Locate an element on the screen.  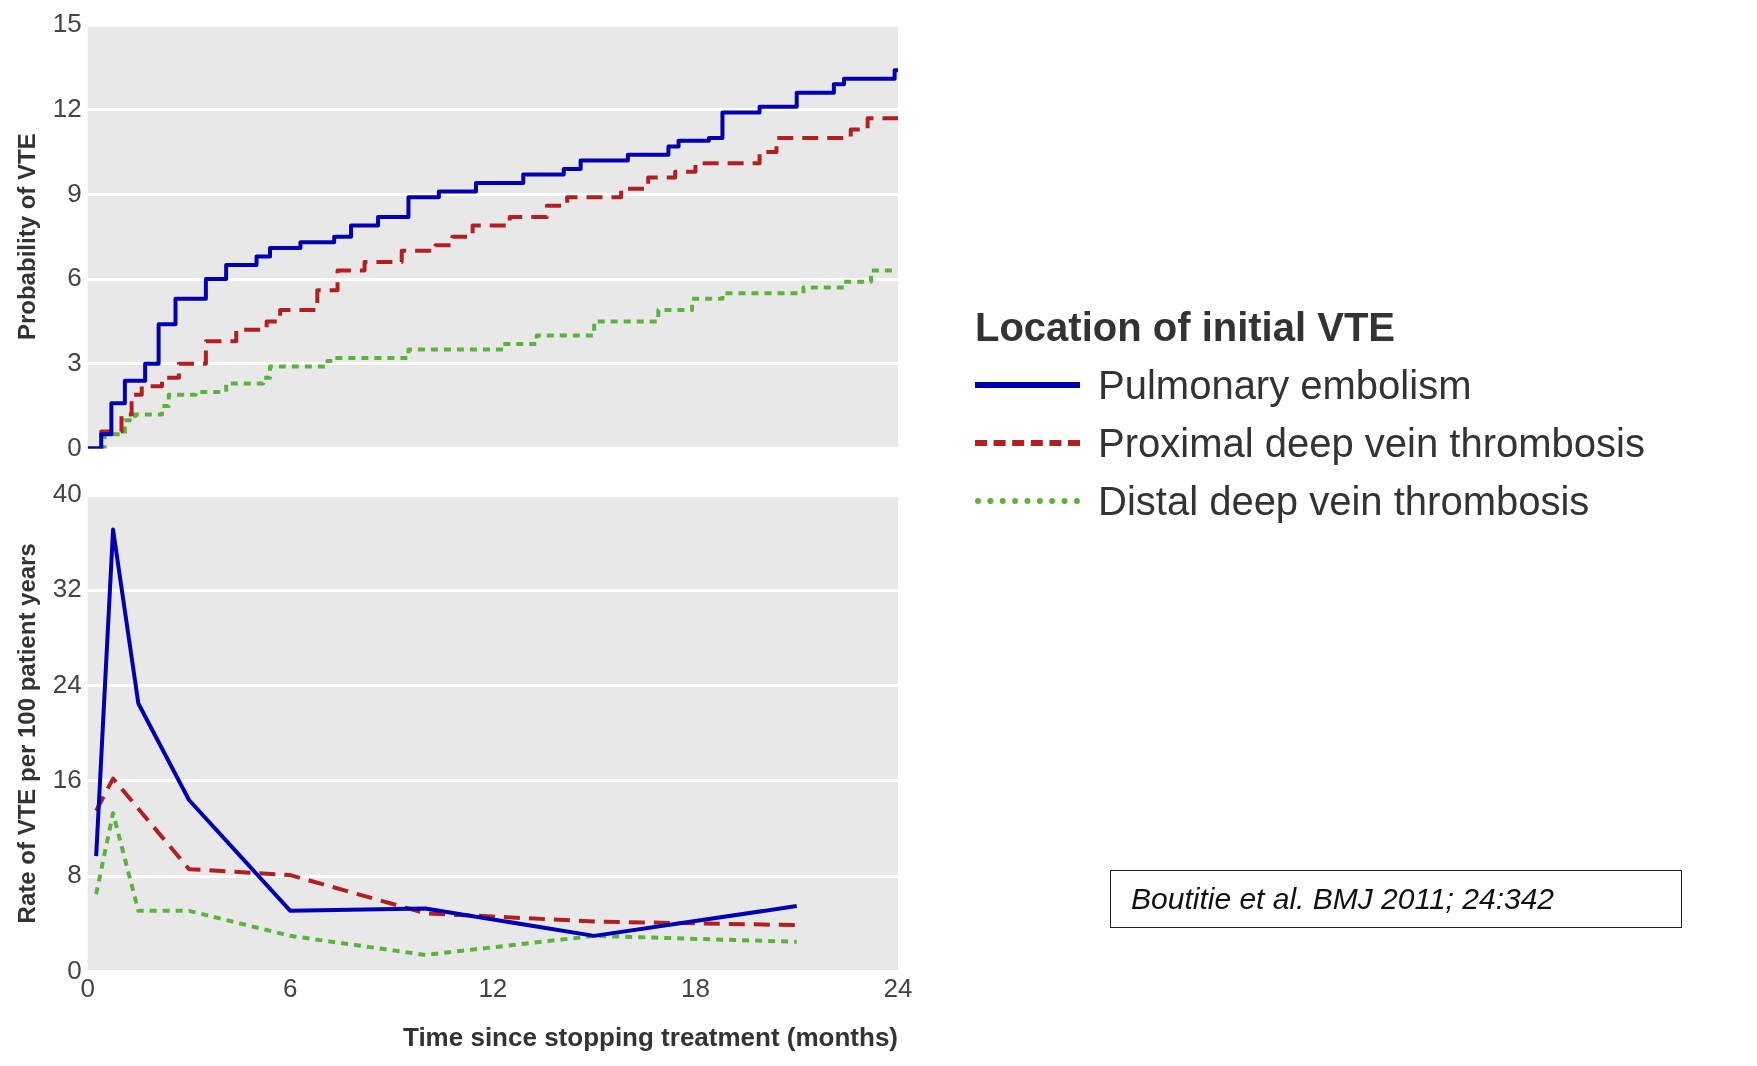
legend-title: Location of initial VTE is located at coordinates (1185, 327).